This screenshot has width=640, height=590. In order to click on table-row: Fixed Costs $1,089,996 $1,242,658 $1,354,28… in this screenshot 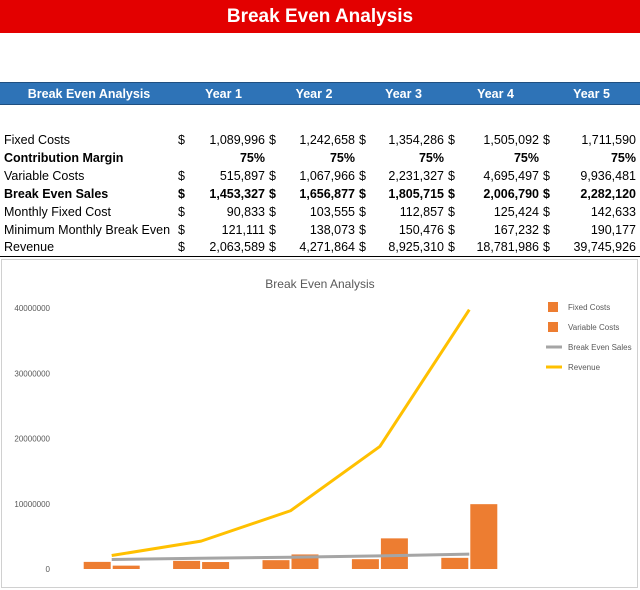, I will do `click(320, 140)`.